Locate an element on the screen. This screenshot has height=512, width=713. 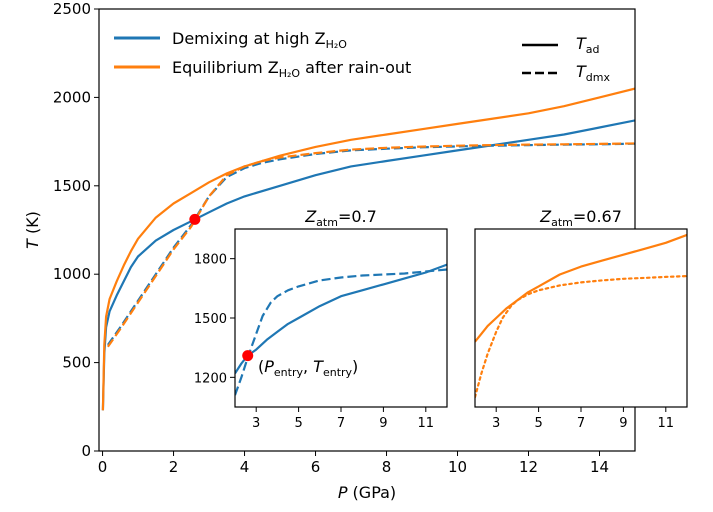
legend-style: Tad Tdmx is located at coordinates (566, 59).